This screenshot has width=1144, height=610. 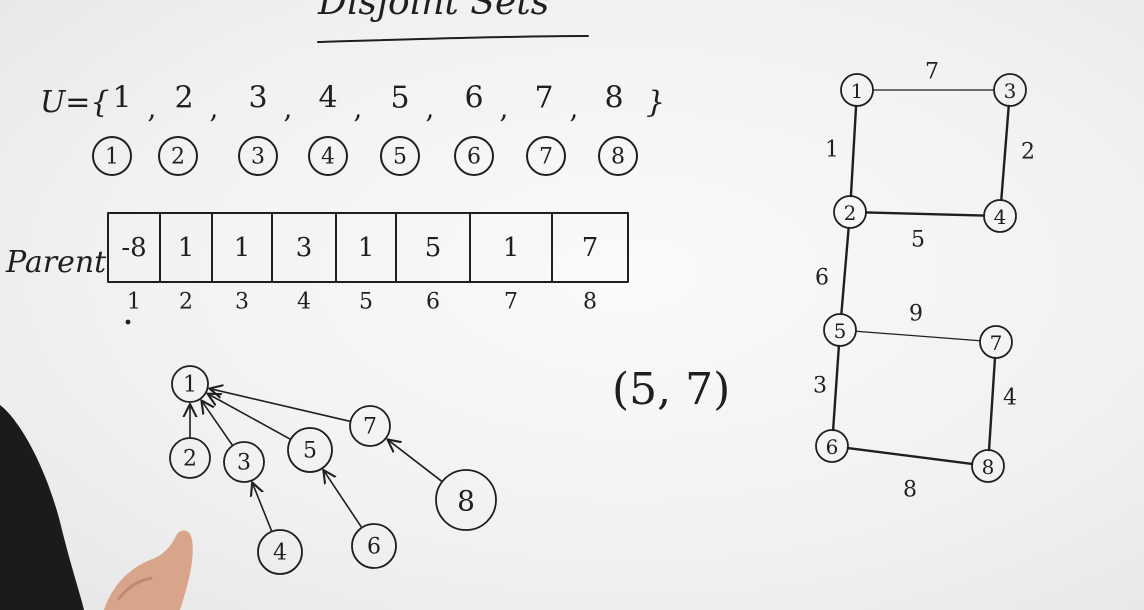 I want to click on tree-node: 6, so click(x=374, y=546).